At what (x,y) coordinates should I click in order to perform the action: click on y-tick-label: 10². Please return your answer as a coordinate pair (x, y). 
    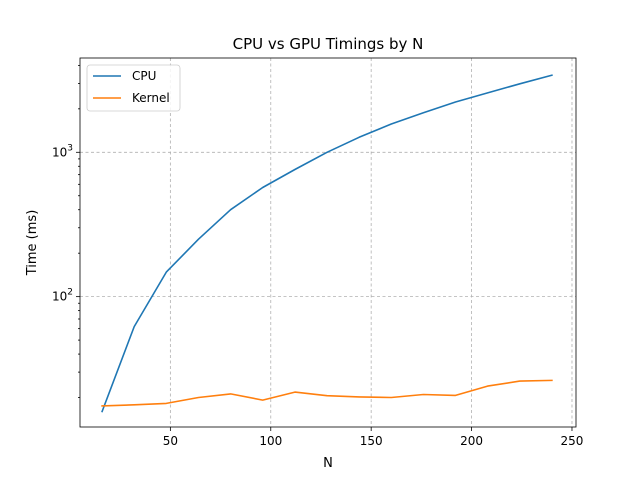
    Looking at the image, I should click on (62, 296).